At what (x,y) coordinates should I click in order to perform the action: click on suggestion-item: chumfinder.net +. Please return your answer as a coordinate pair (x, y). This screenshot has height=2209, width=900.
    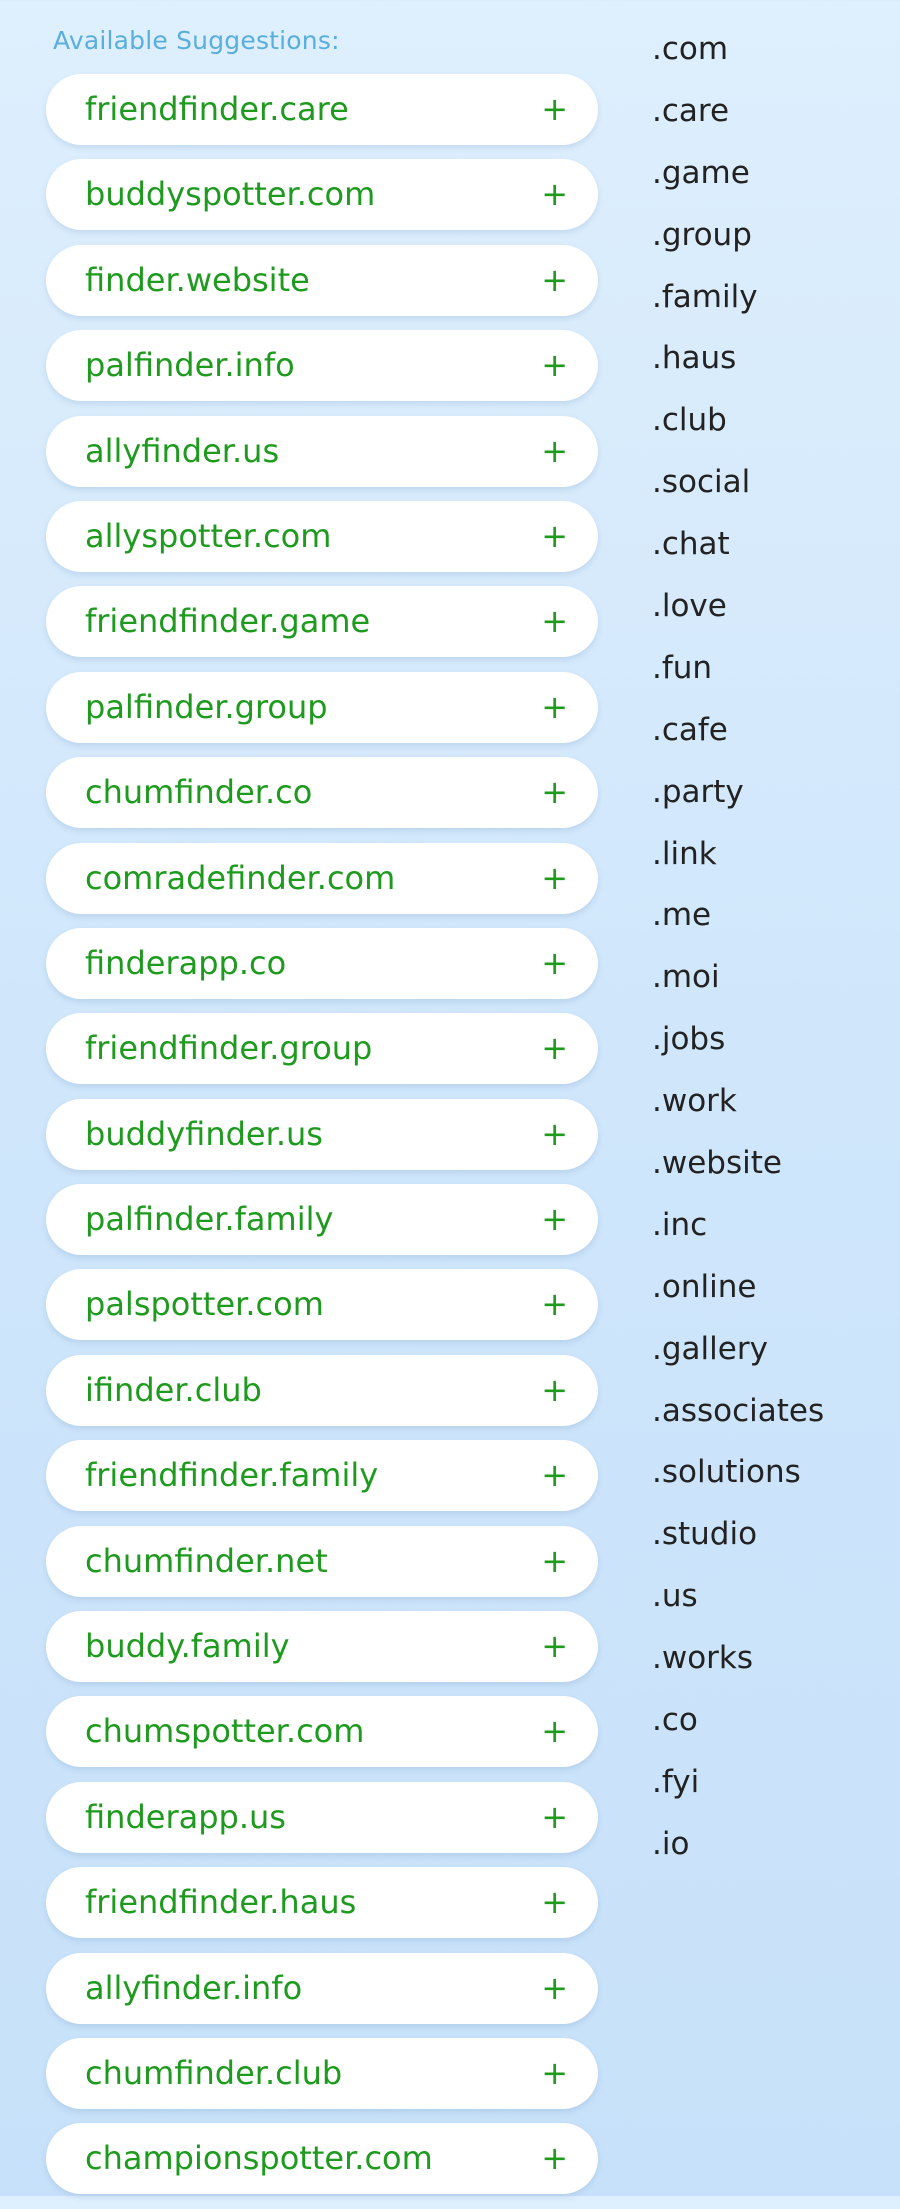
    Looking at the image, I should click on (322, 1561).